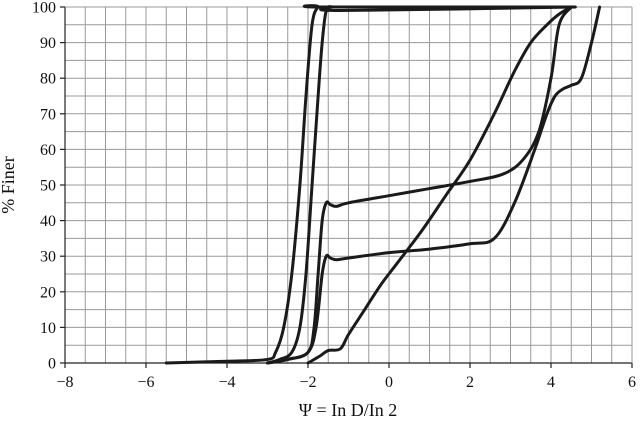 The height and width of the screenshot is (425, 640). I want to click on y-tick-label: 90, so click(48, 43).